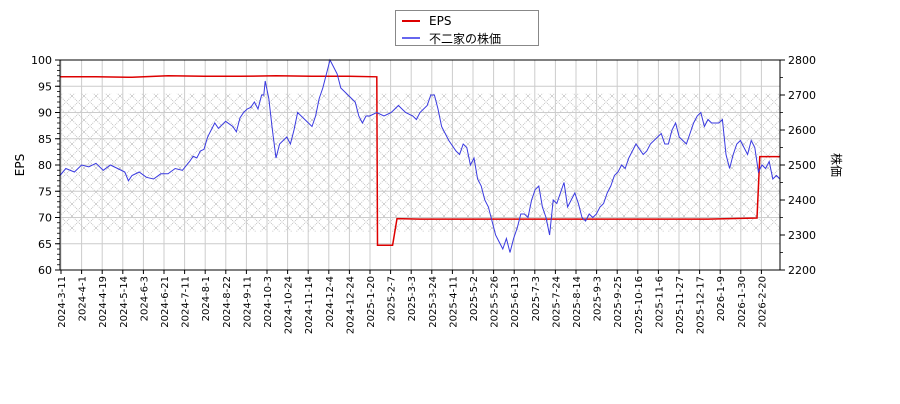  I want to click on x-tick-label: 2025-6-13, so click(515, 302).